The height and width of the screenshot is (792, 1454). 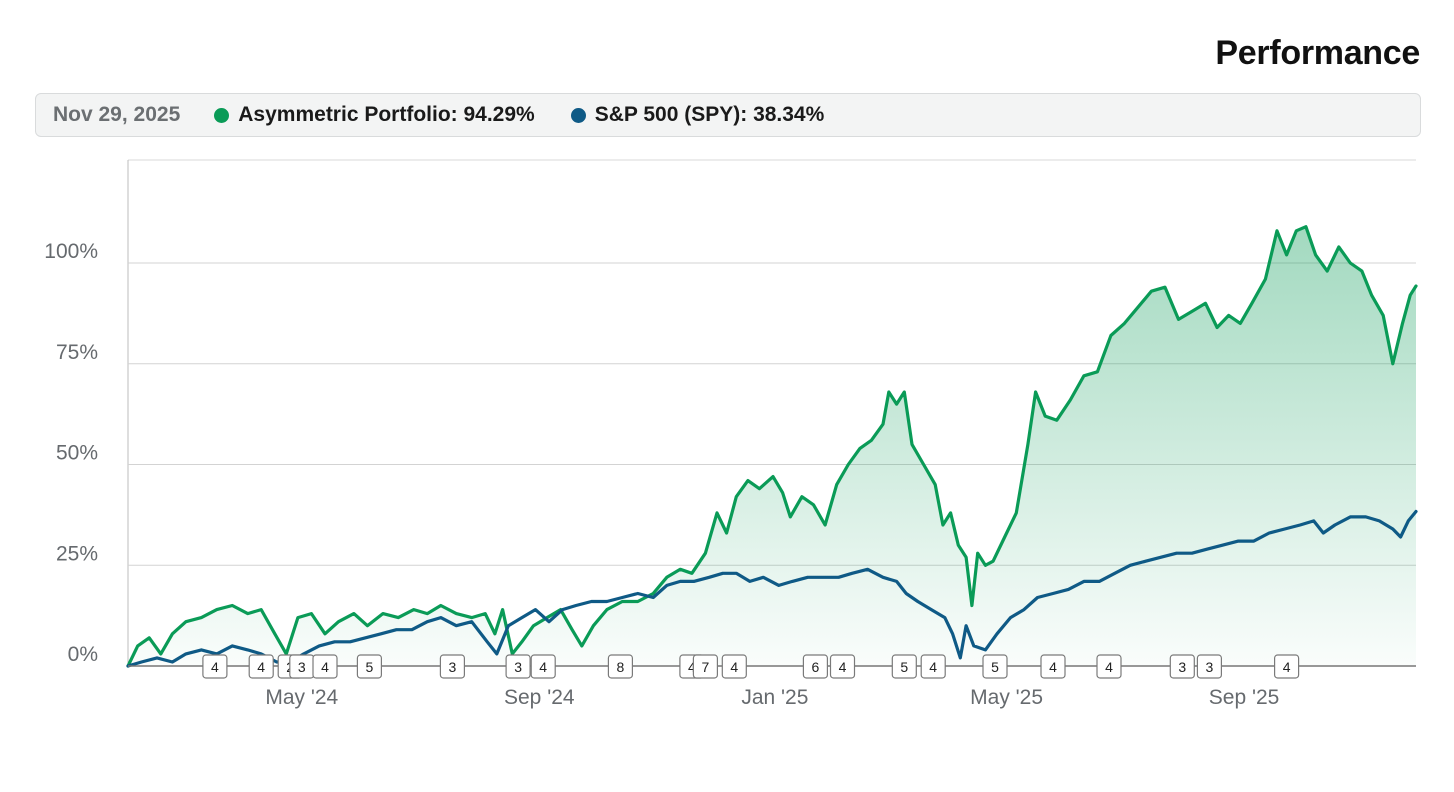 What do you see at coordinates (1317, 53) in the screenshot?
I see `page-title: Performance` at bounding box center [1317, 53].